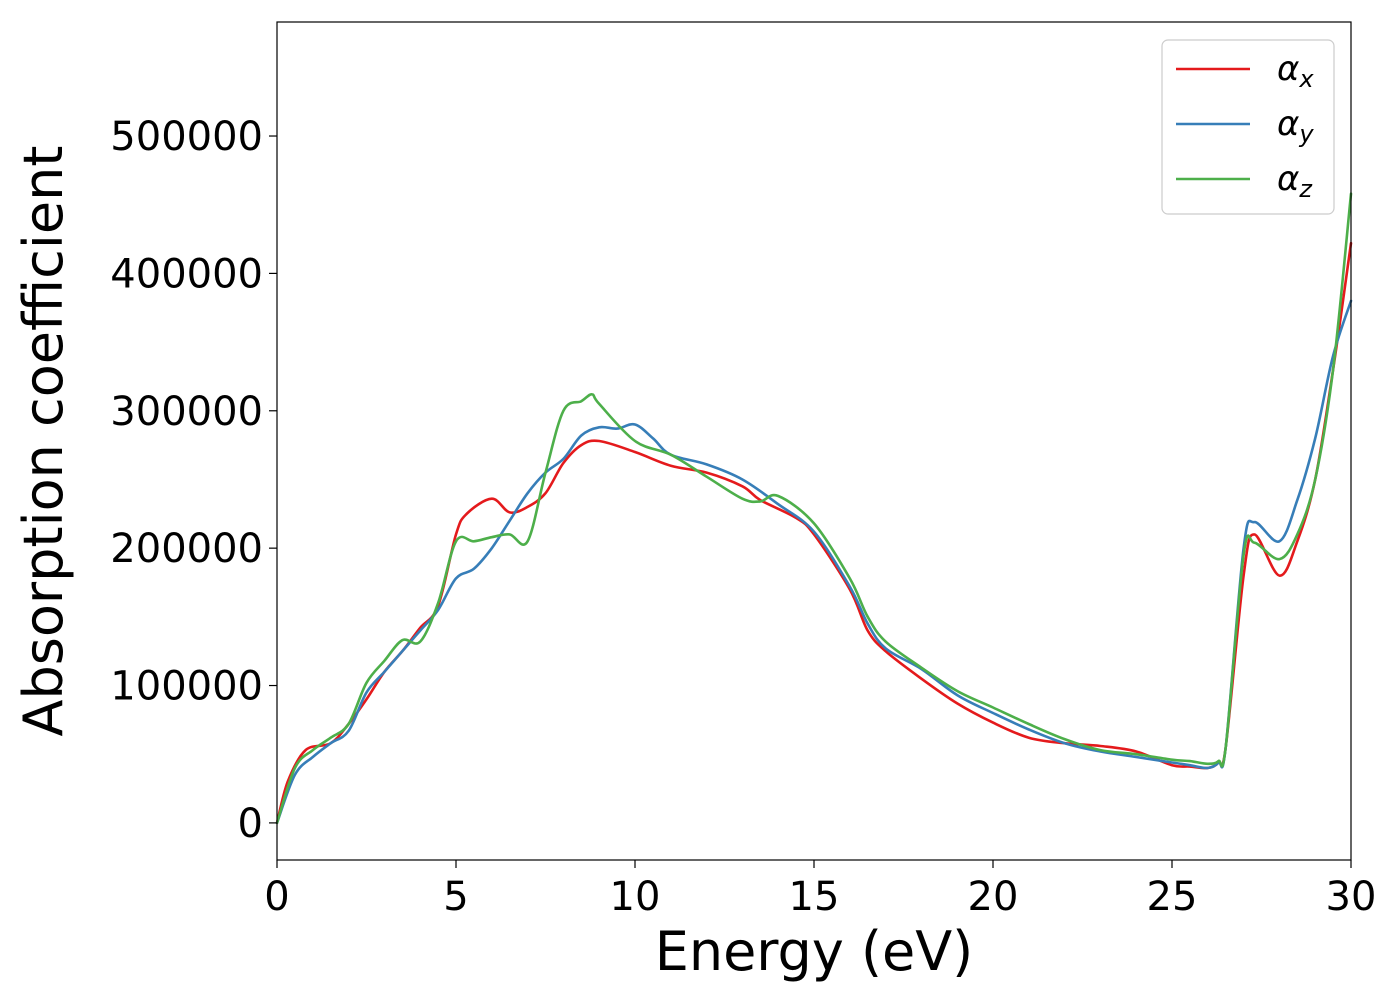 This screenshot has height=1004, width=1400. What do you see at coordinates (1351, 897) in the screenshot?
I see `x-tick-label: 30` at bounding box center [1351, 897].